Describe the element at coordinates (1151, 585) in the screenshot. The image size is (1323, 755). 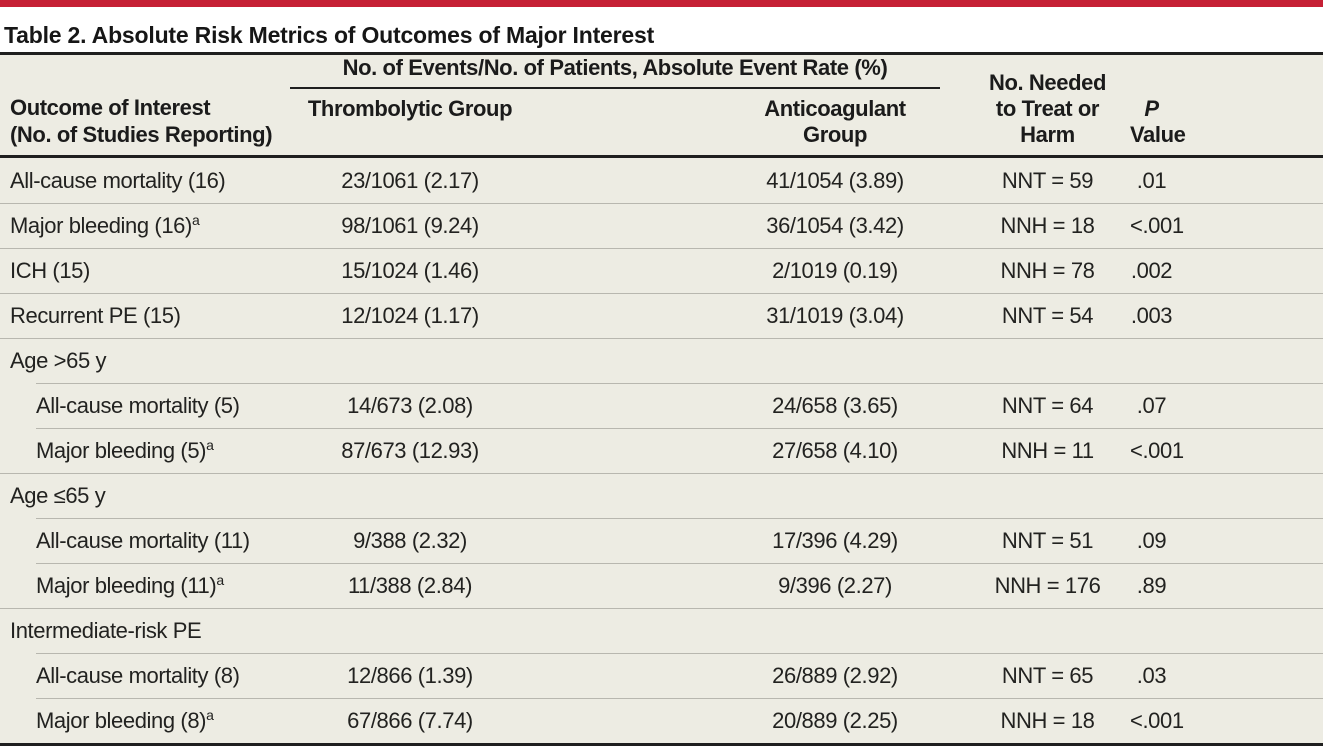
I see `p-value-cell: .89` at that location.